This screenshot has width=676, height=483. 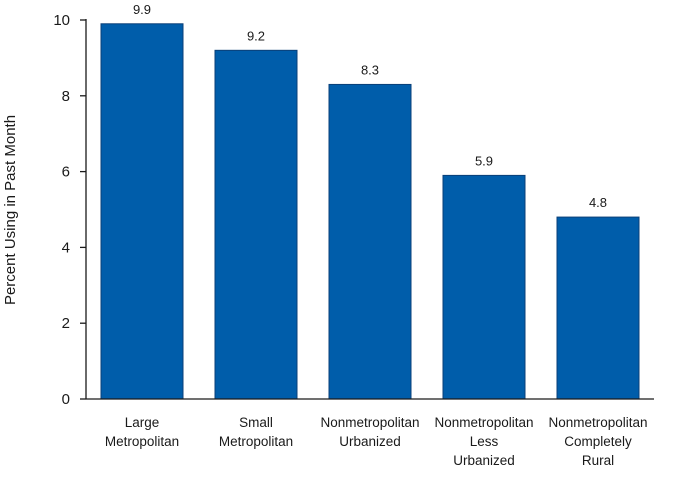 What do you see at coordinates (484, 441) in the screenshot?
I see `x-category-label: Less` at bounding box center [484, 441].